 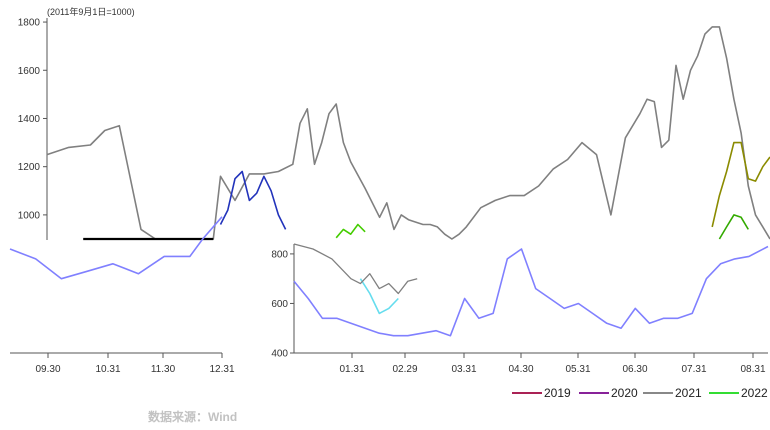 I want to click on legend-label-2021: 2021, so click(x=688, y=393).